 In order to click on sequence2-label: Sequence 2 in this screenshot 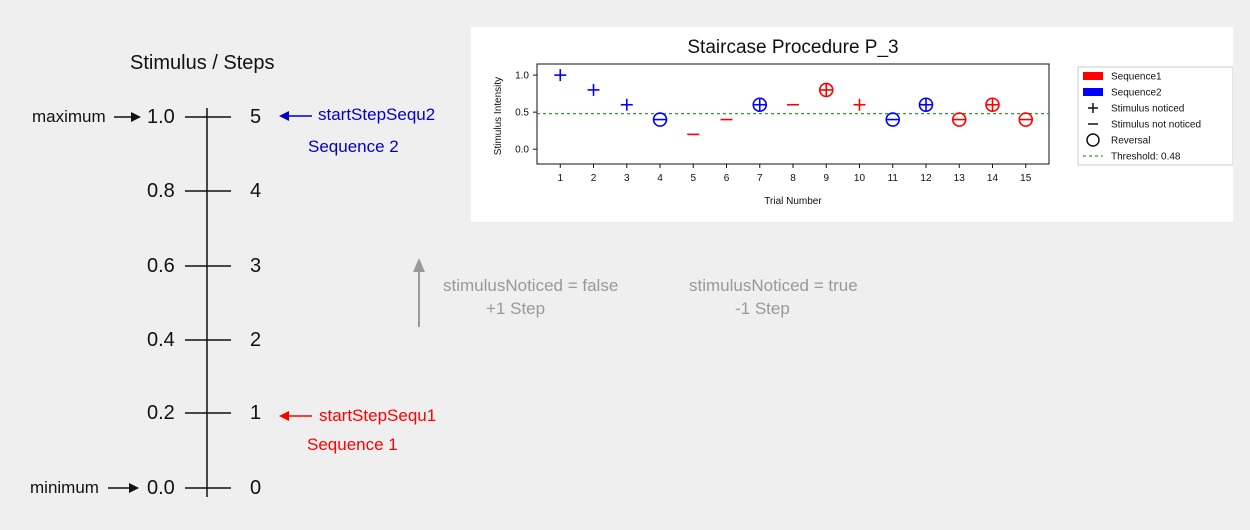, I will do `click(353, 146)`.